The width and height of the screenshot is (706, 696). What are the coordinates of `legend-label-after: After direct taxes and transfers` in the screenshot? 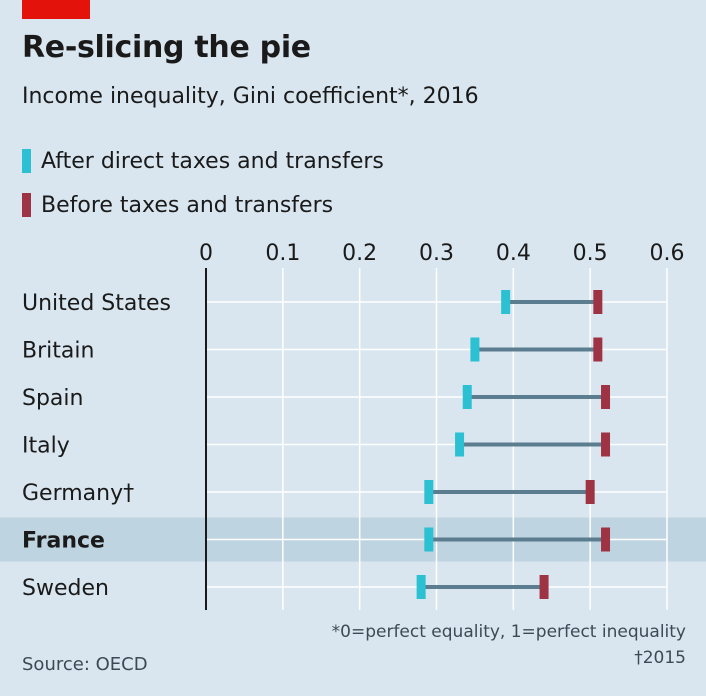 It's located at (212, 161).